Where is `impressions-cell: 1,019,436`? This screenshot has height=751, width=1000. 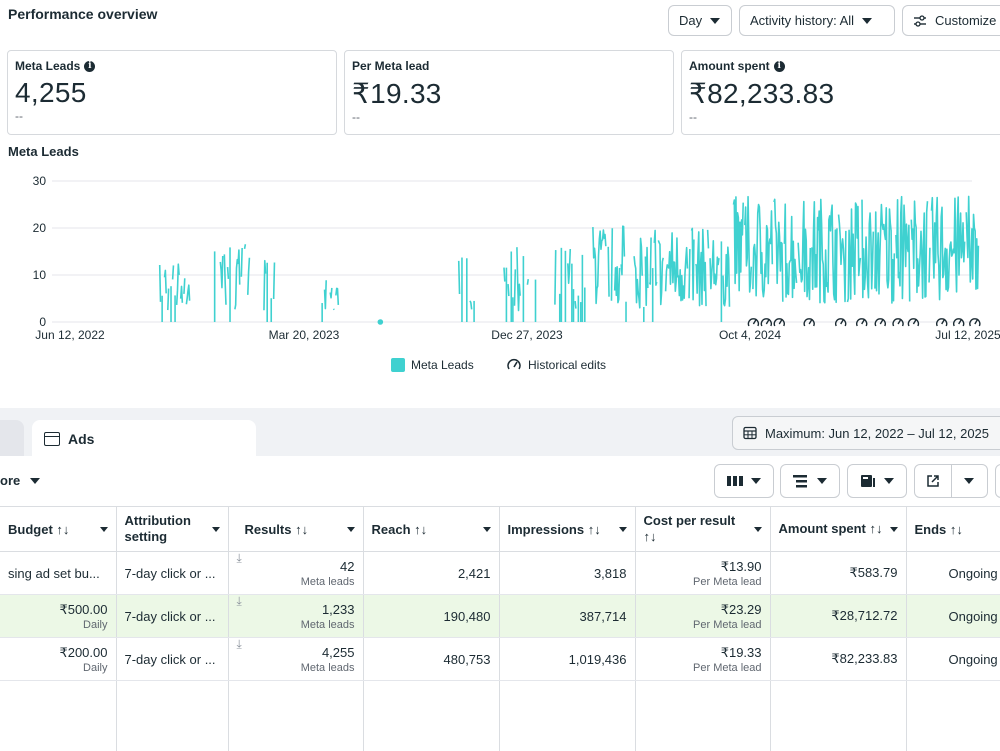
impressions-cell: 1,019,436 is located at coordinates (567, 659).